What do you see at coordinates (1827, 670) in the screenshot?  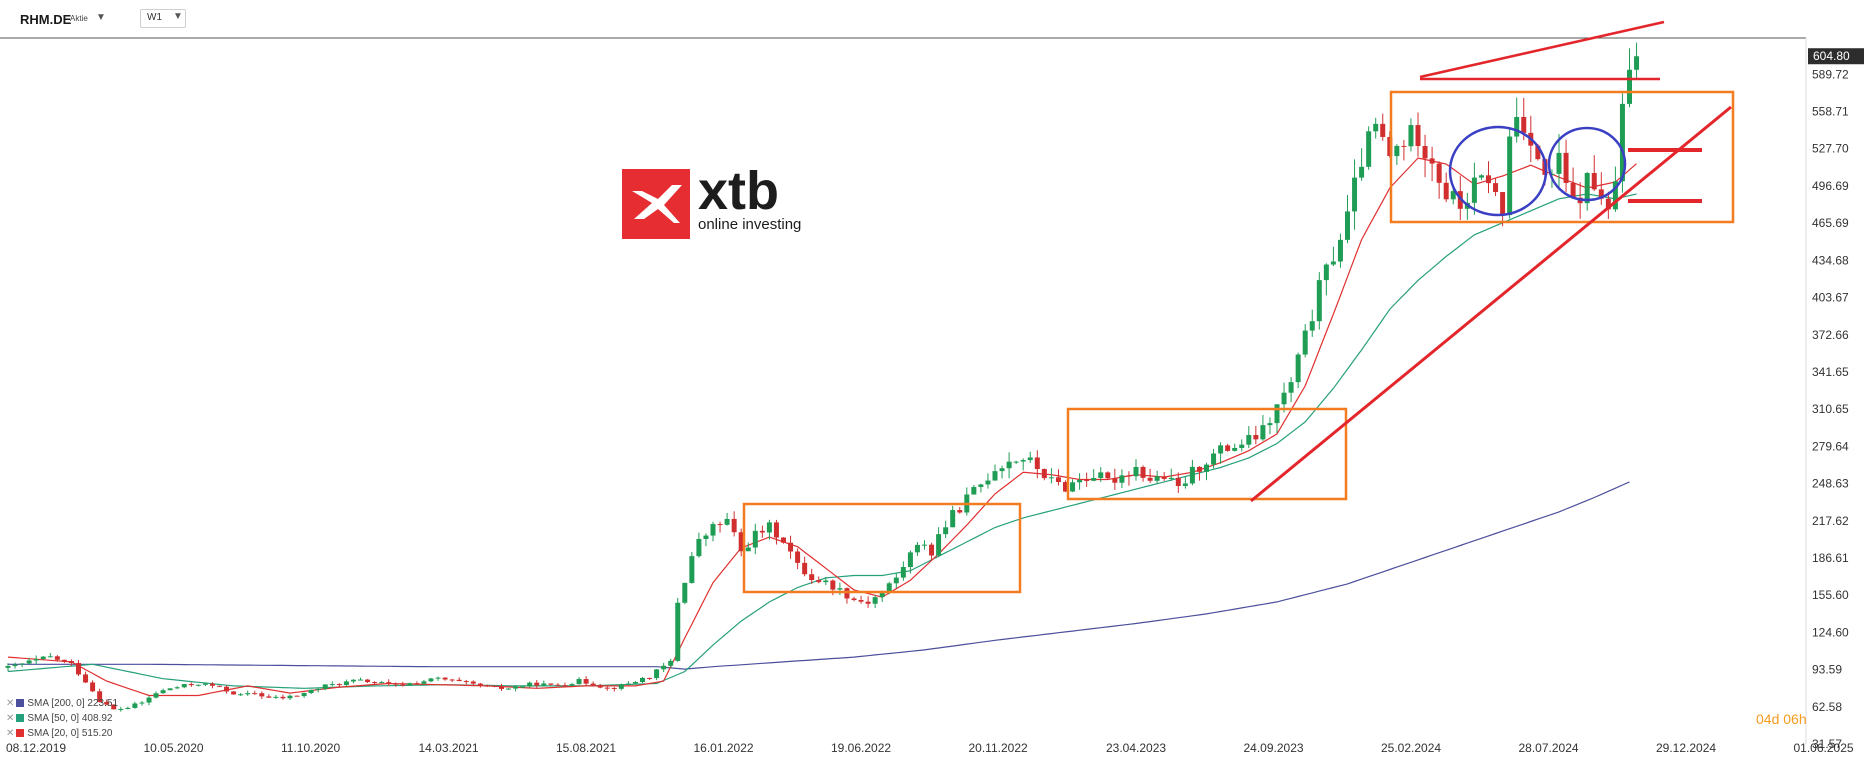 I see `y-tick-label-16: 93.59` at bounding box center [1827, 670].